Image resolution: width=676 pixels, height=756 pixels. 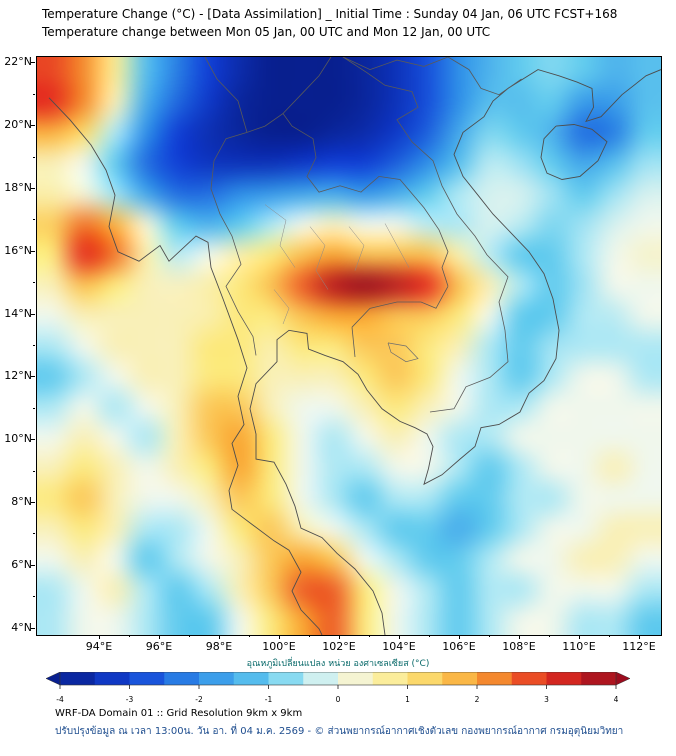 I want to click on x-axis-tick-label: 108°E, so click(x=519, y=646).